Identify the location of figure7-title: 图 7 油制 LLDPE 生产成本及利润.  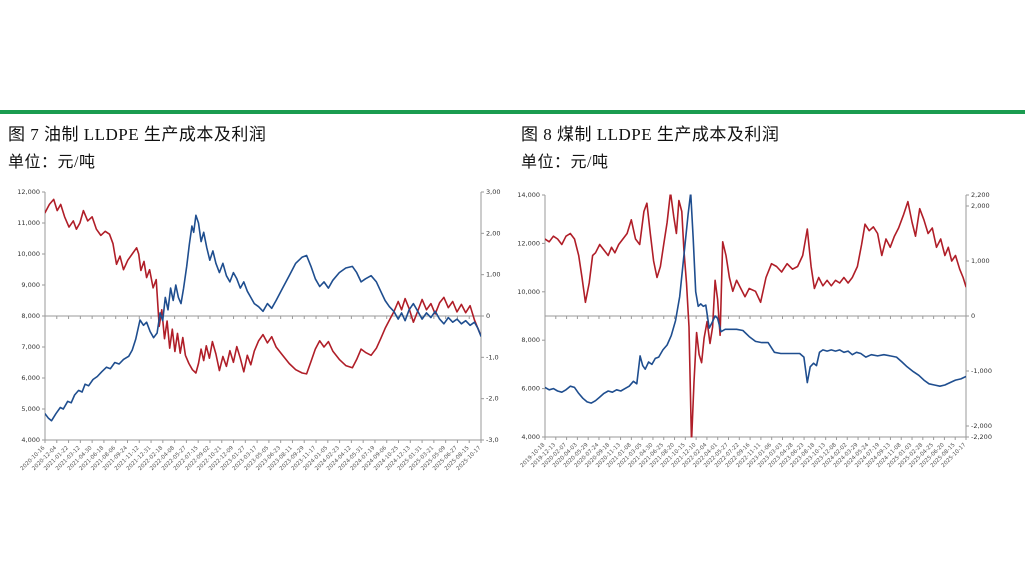
(137, 134).